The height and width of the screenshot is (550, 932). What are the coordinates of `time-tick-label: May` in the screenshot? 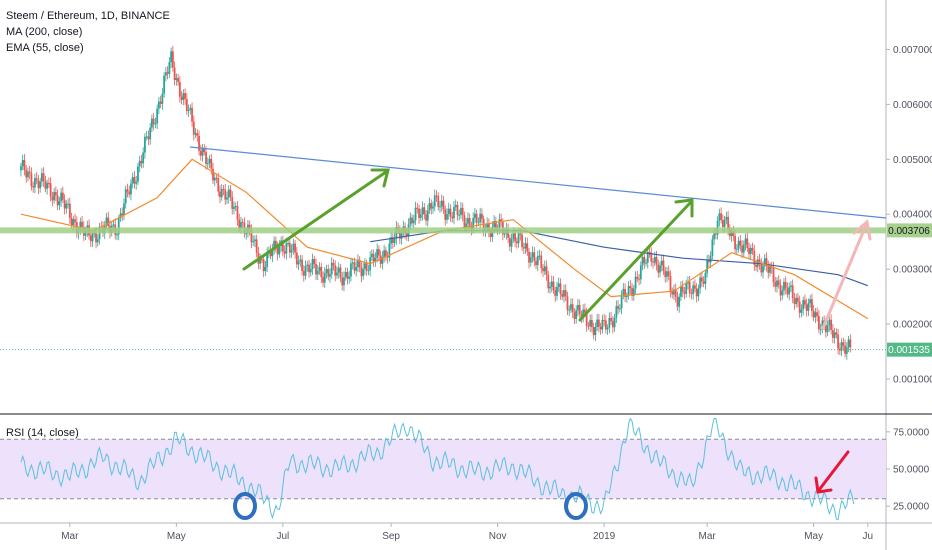 It's located at (176, 536).